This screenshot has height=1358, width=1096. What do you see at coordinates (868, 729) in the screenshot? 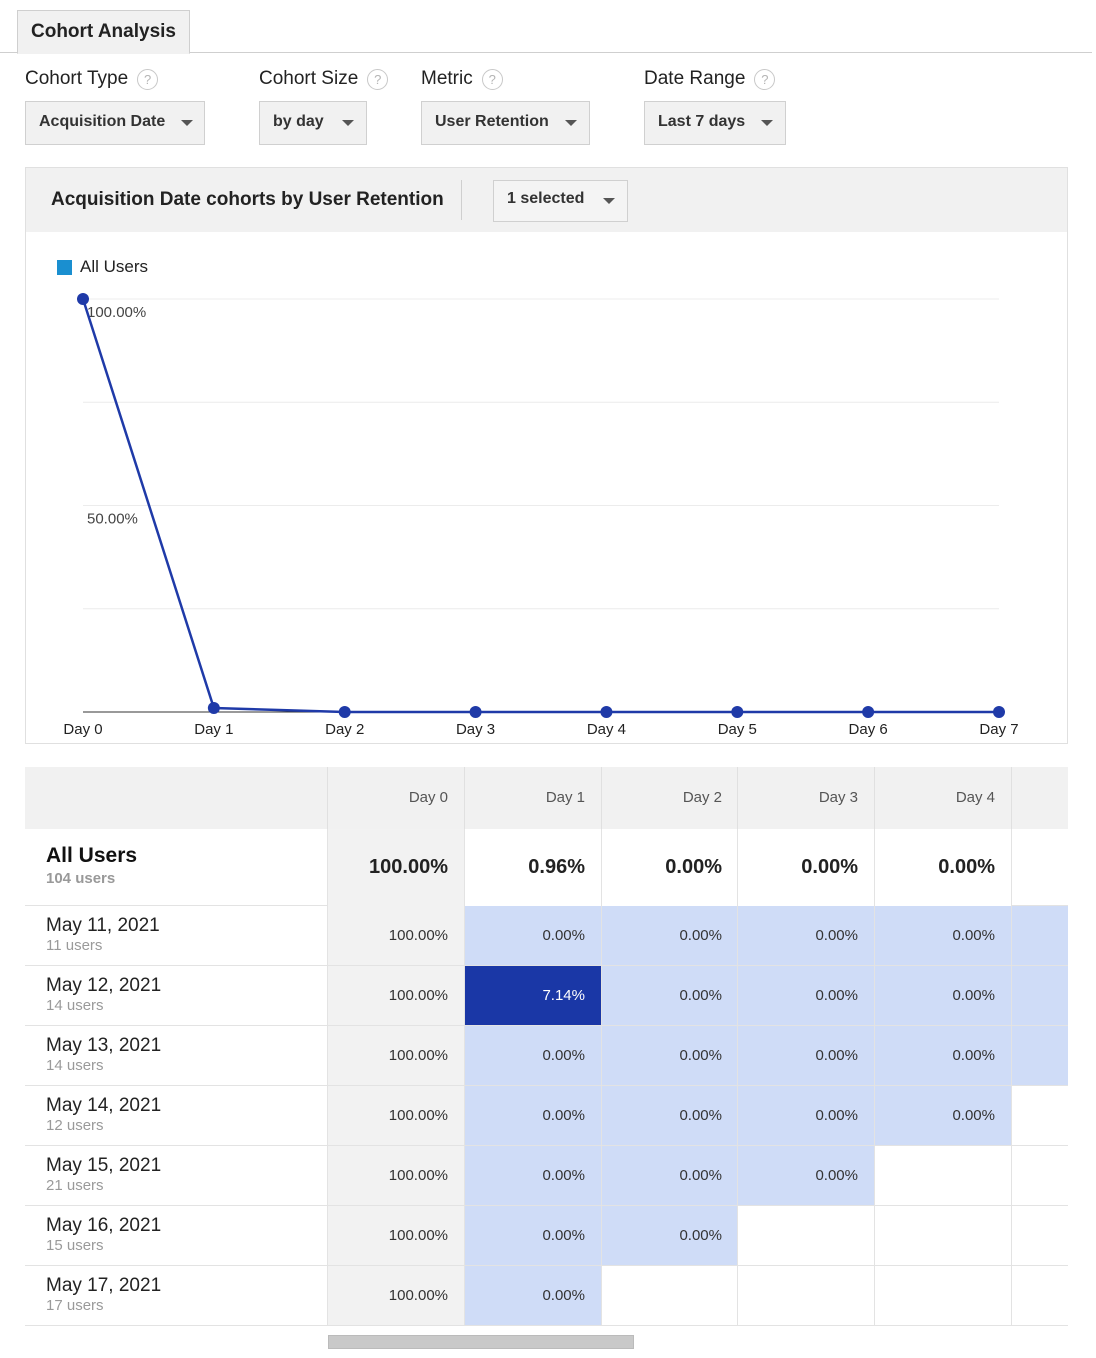
I see `x-tick-label: Day 6` at bounding box center [868, 729].